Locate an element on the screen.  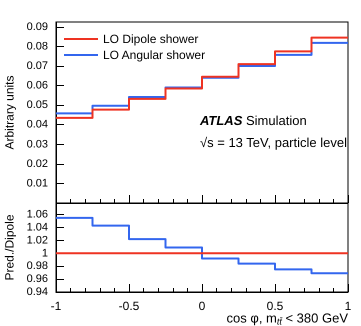
y-tick-label: 0.07 is located at coordinates (37, 66).